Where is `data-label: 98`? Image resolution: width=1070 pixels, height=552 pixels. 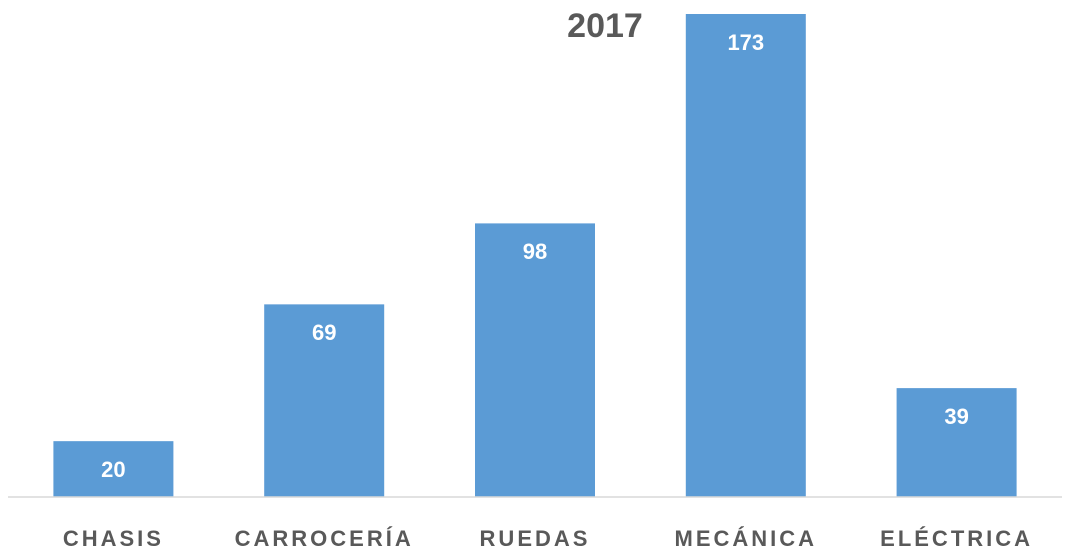 data-label: 98 is located at coordinates (535, 251).